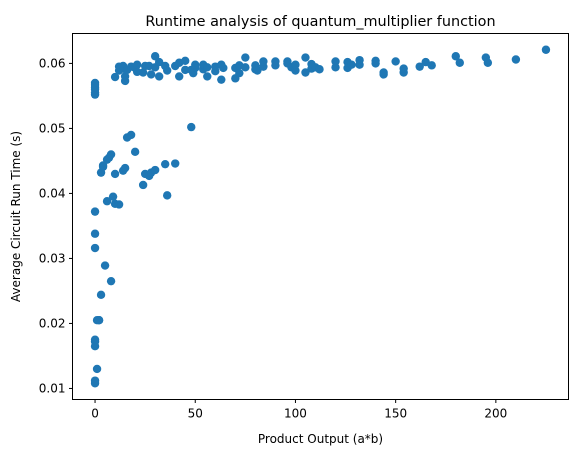  I want to click on y-tick-label: 0.02, so click(52, 324).